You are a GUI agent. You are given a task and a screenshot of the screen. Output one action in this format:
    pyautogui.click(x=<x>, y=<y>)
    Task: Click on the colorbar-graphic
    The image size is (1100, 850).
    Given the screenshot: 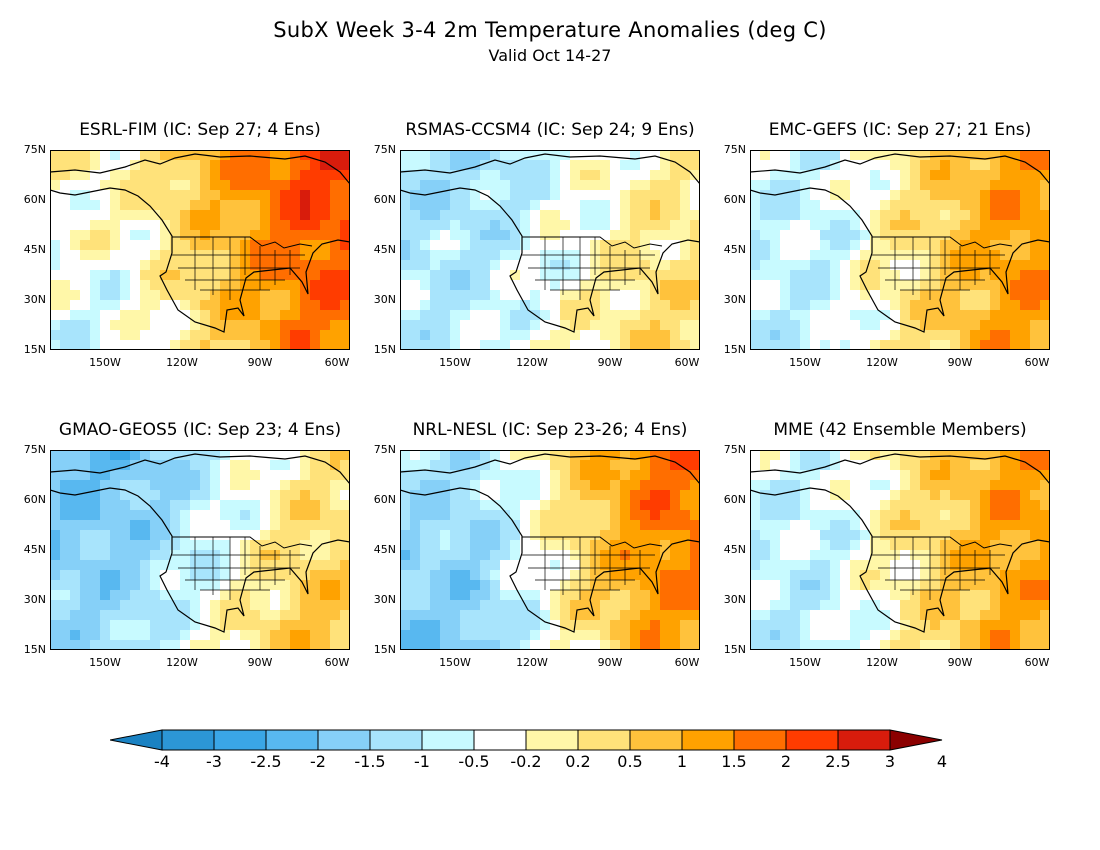 What is the action you would take?
    pyautogui.click(x=526, y=740)
    